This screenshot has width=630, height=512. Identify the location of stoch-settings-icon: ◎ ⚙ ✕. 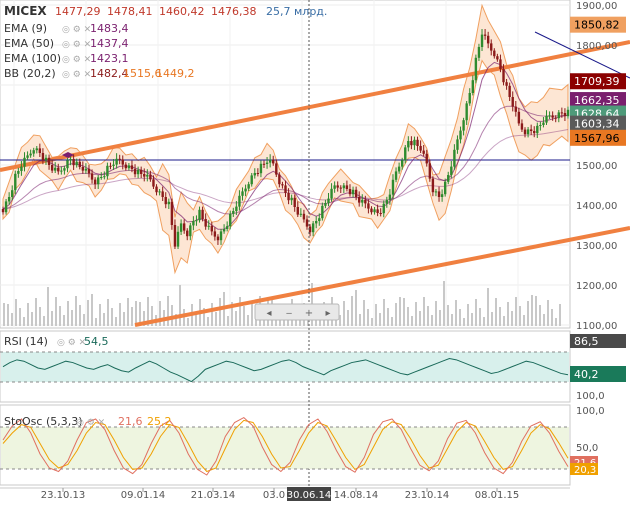
(90, 423).